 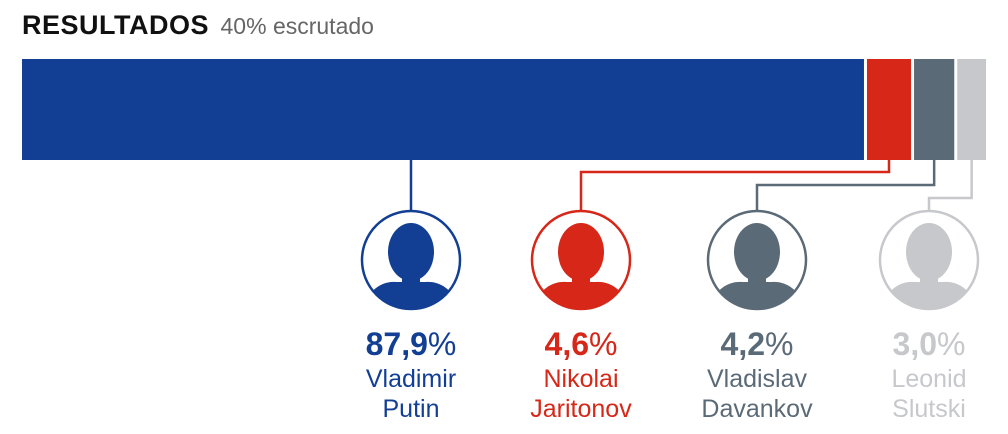 I want to click on bar-segment-jaritonov, so click(x=889, y=109).